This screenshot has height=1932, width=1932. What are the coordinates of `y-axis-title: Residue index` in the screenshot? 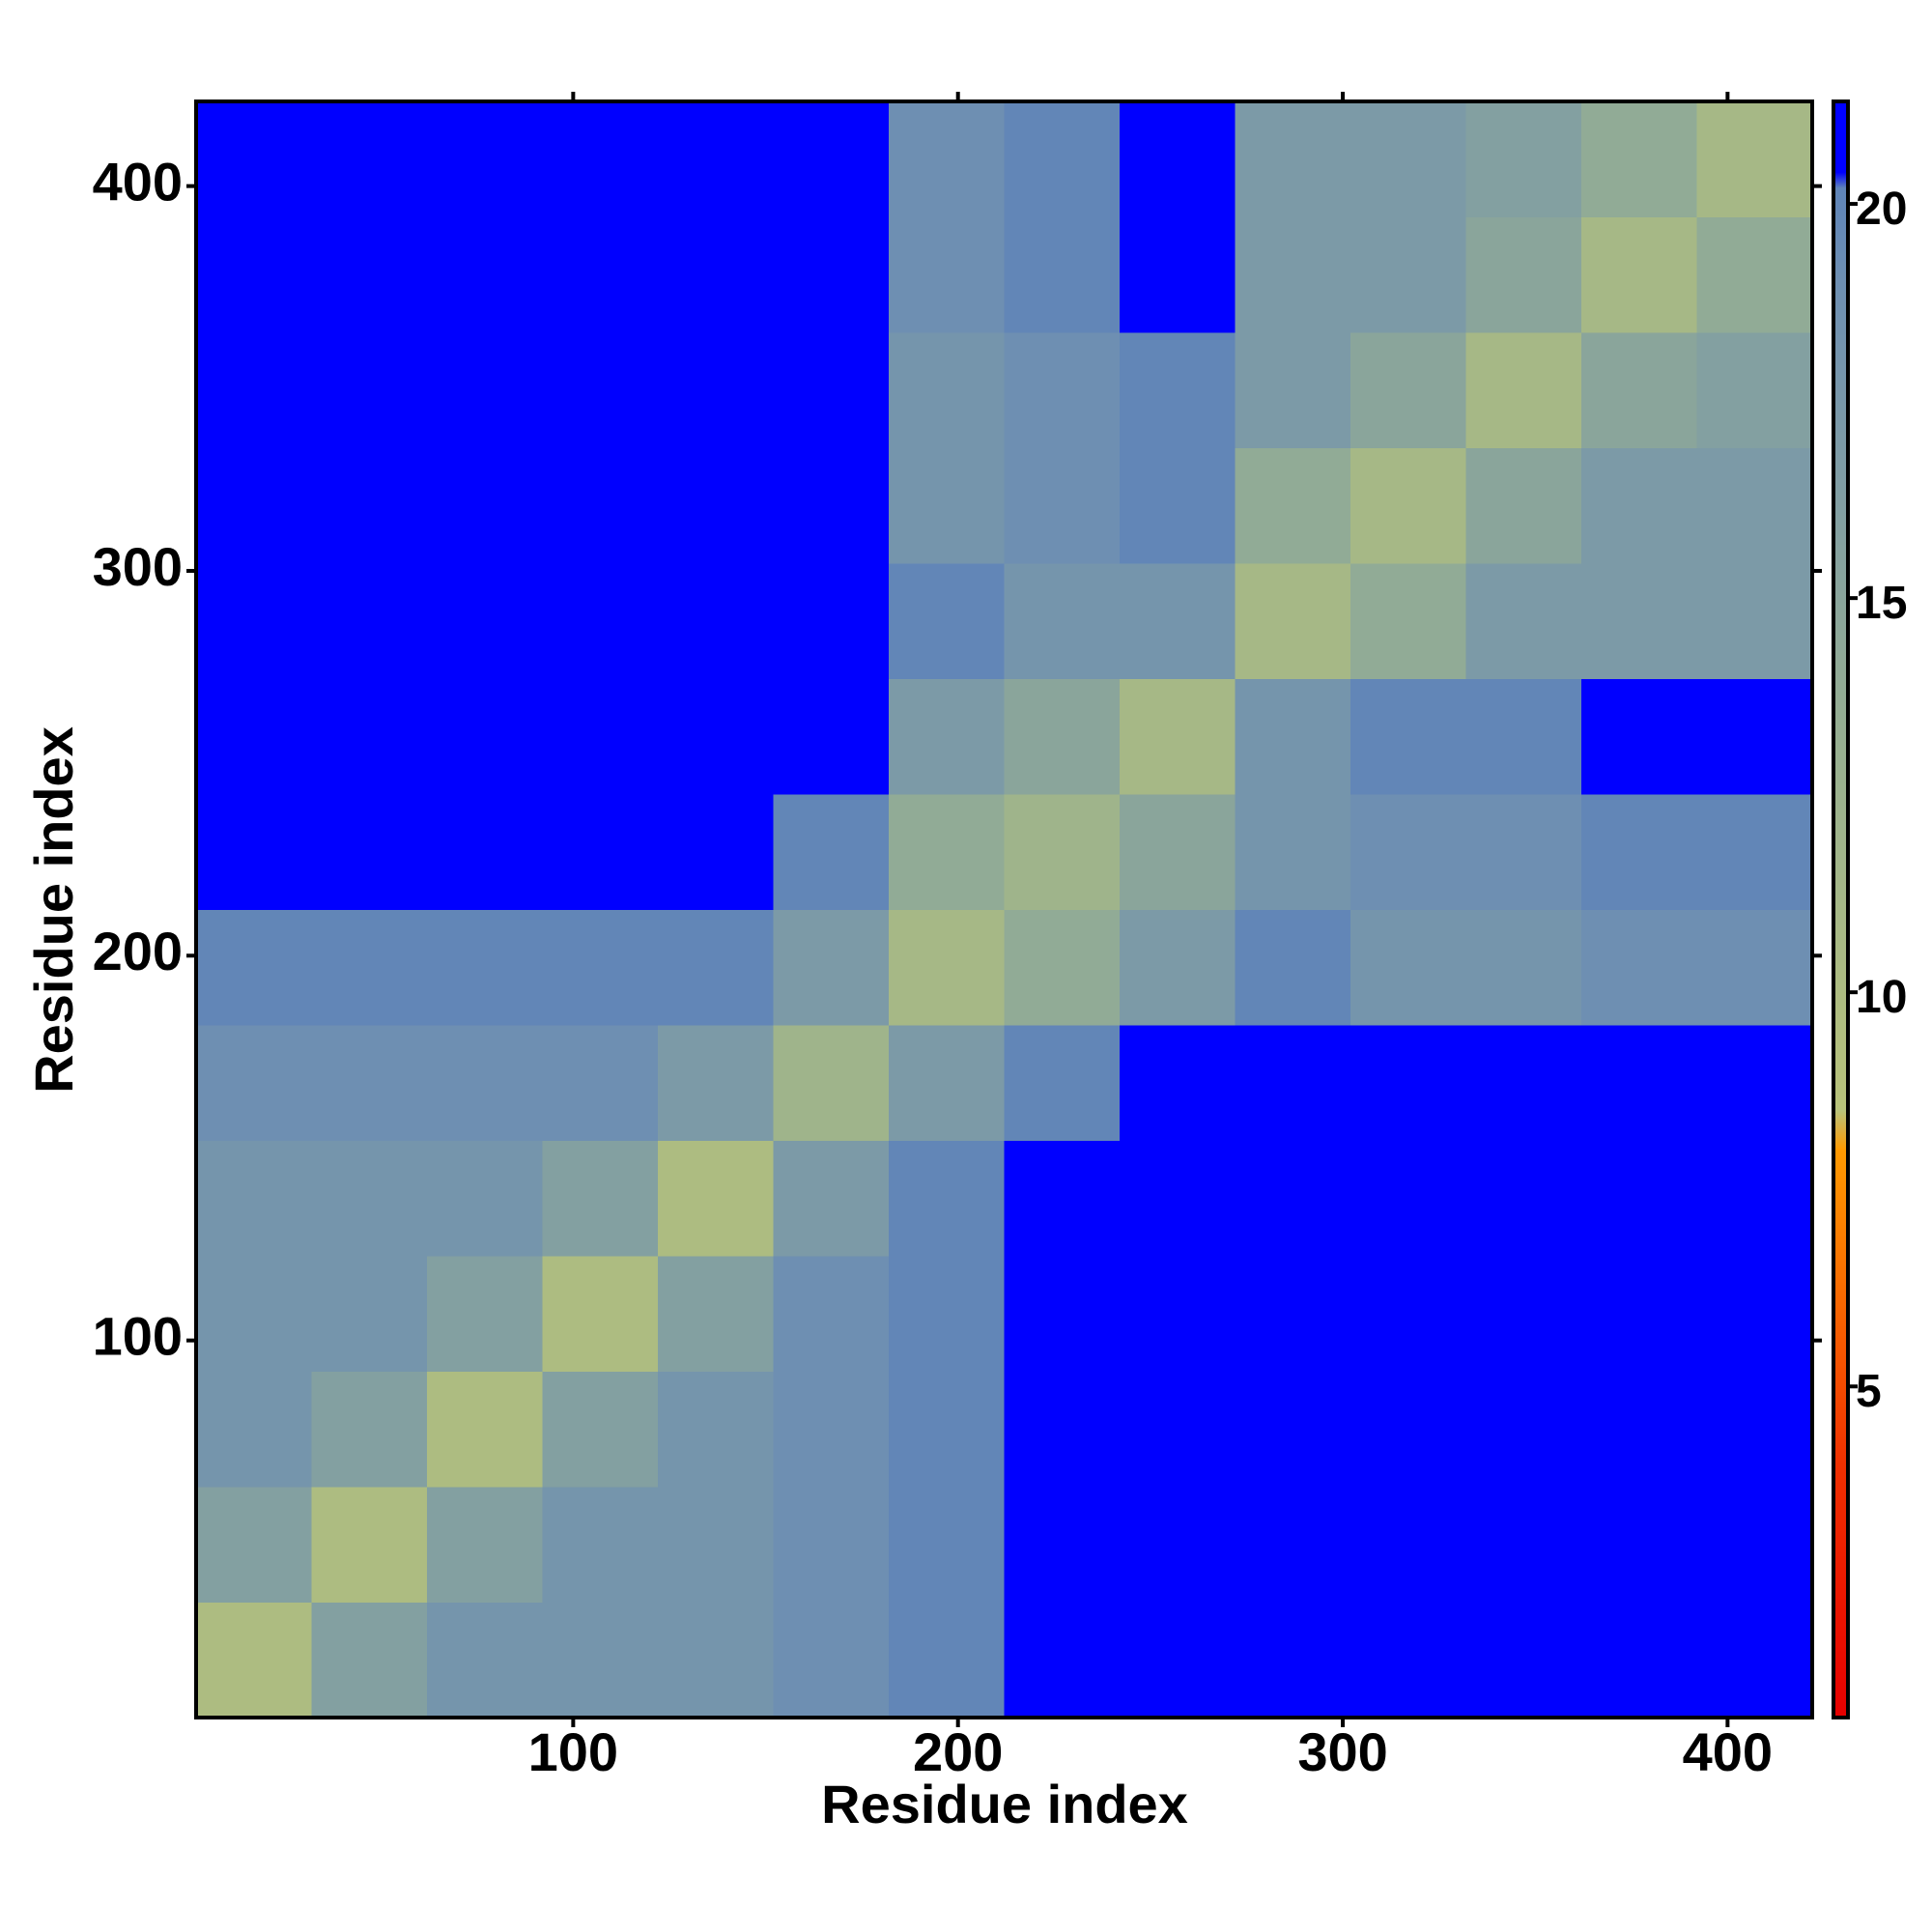 It's located at (53, 910).